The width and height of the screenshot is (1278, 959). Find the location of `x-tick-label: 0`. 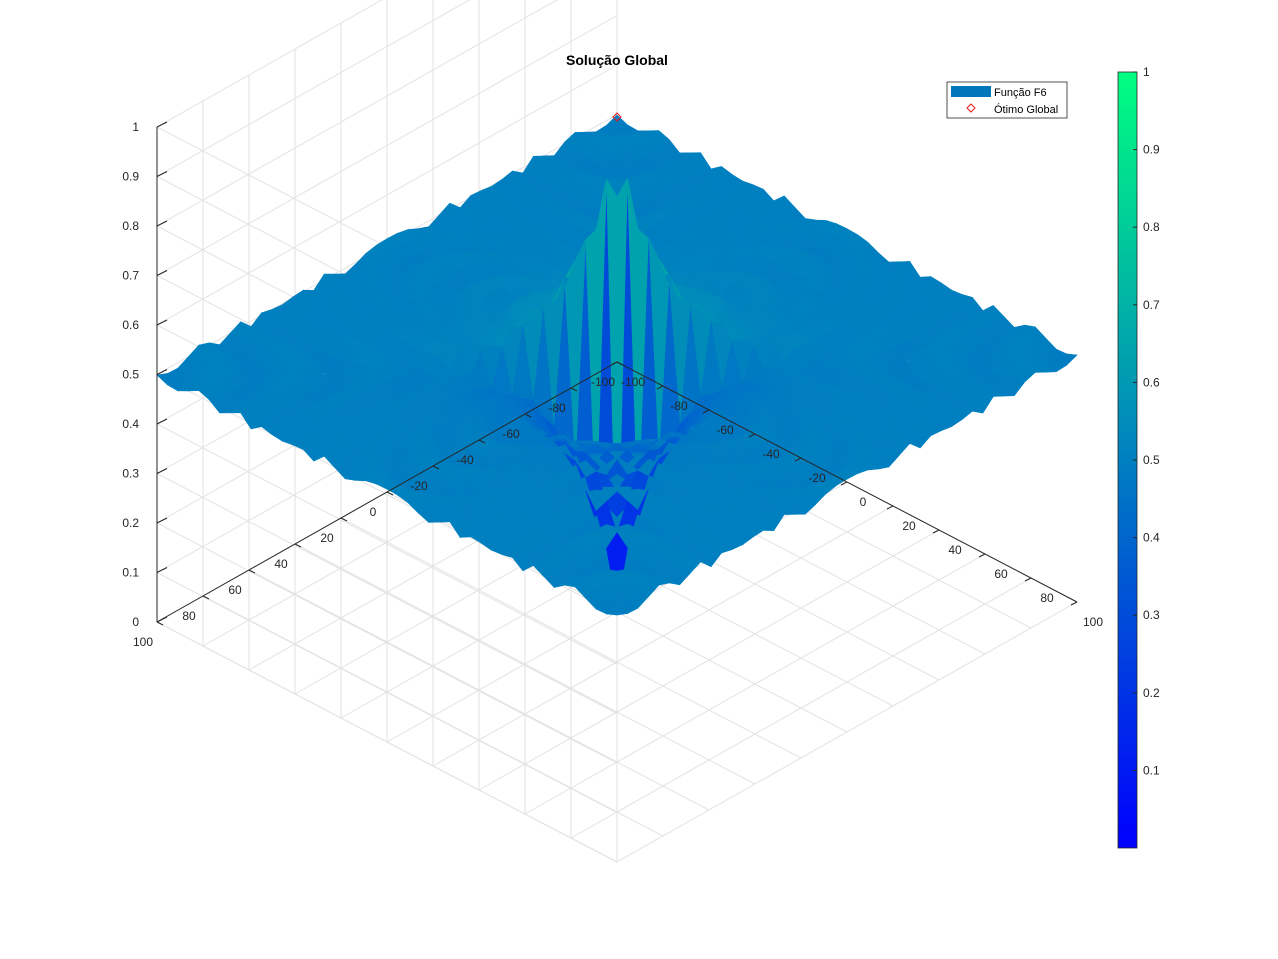

x-tick-label: 0 is located at coordinates (373, 512).